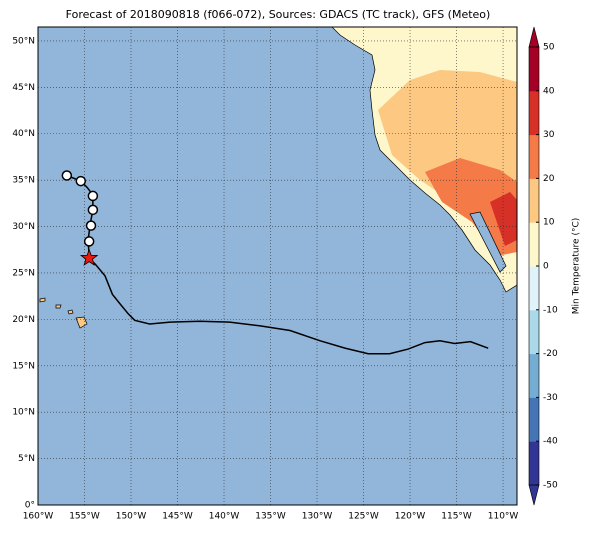 The width and height of the screenshot is (592, 533). I want to click on y-tick-label: 40°N, so click(23, 134).